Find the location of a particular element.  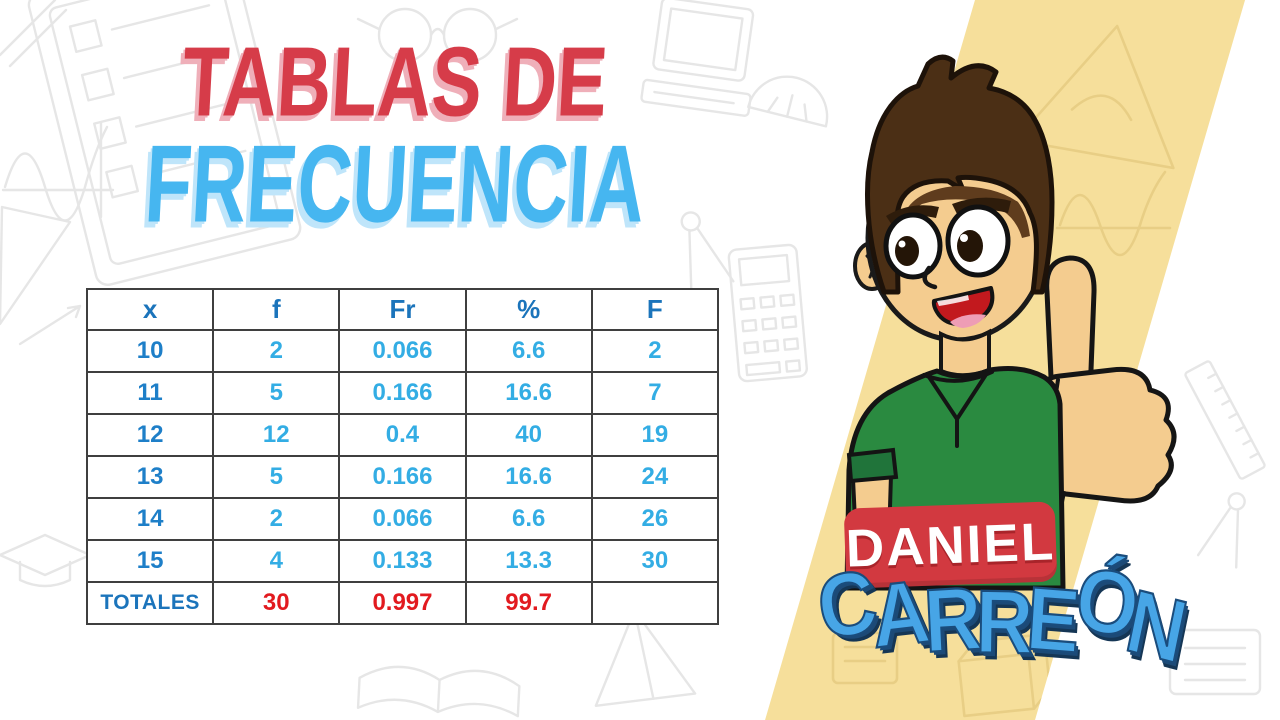

hair is located at coordinates (960, 174).